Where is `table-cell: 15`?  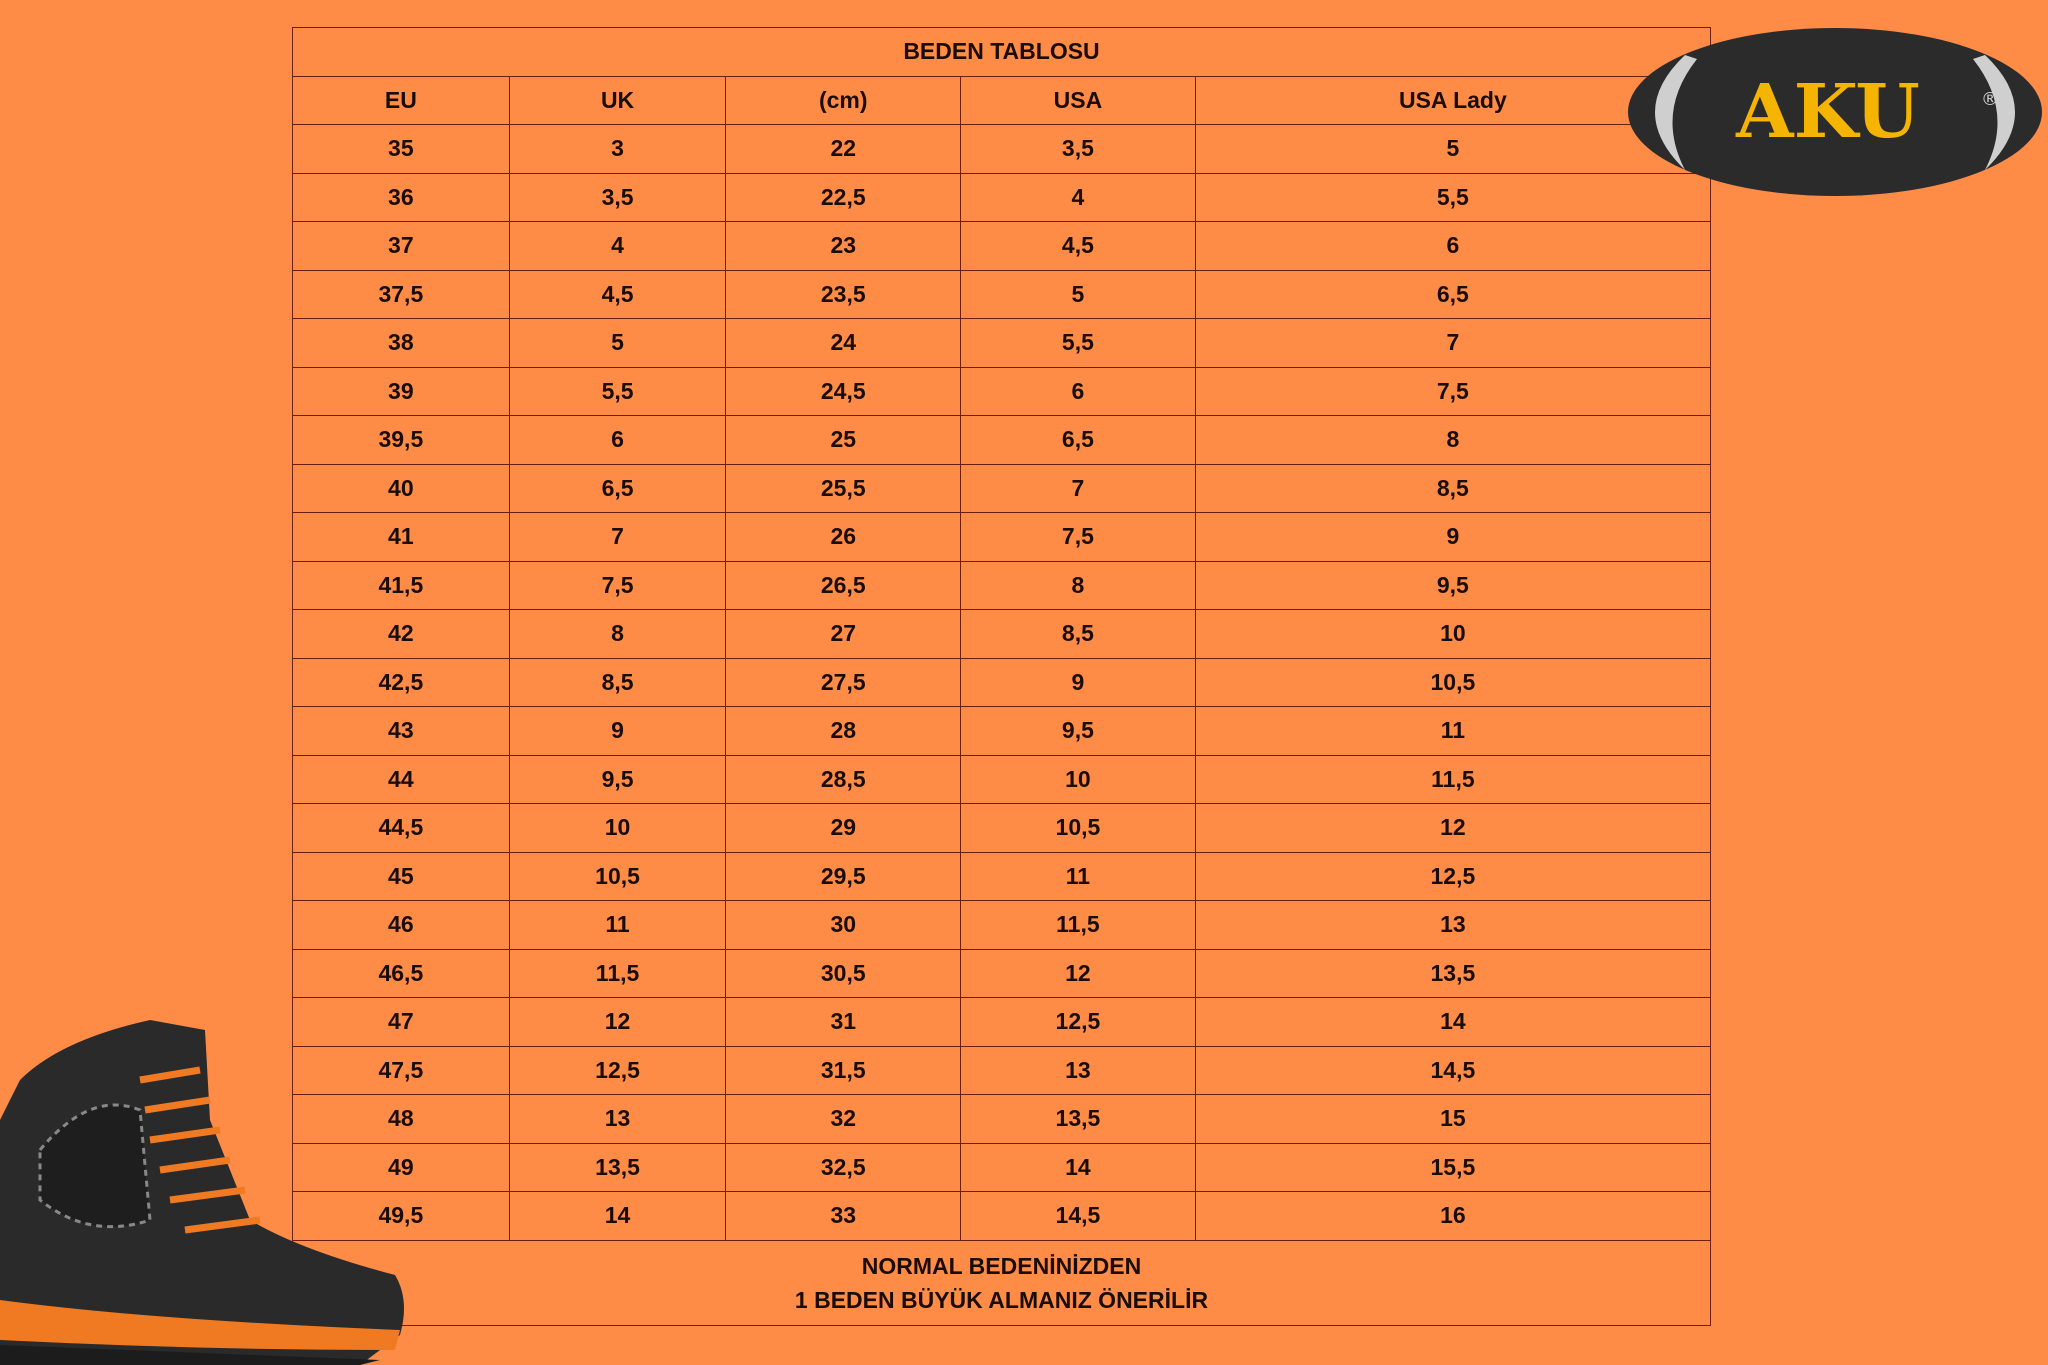
table-cell: 15 is located at coordinates (1453, 1119).